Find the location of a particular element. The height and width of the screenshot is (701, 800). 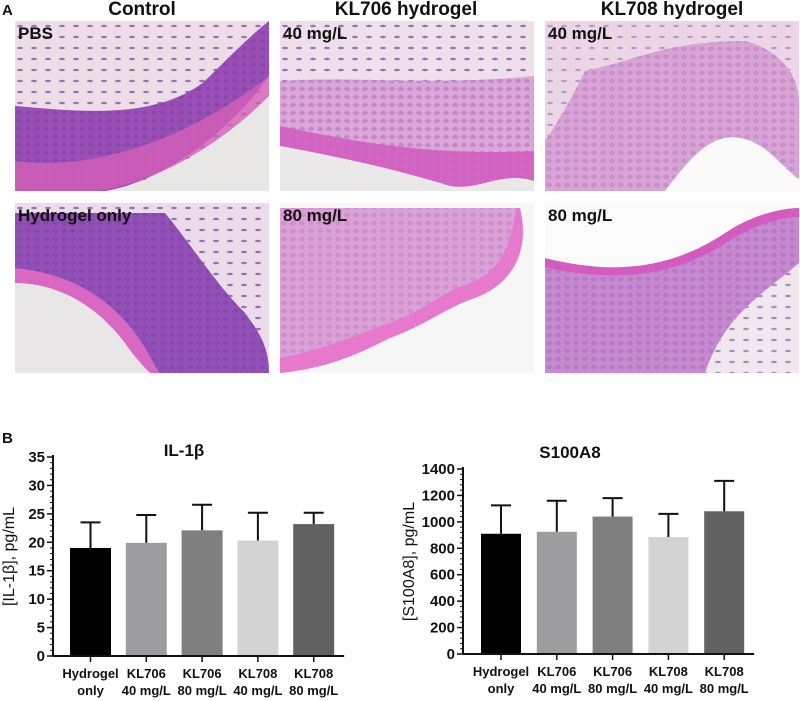

micrograph-control-hydrogel-only: Hydrogel only is located at coordinates (142, 288).